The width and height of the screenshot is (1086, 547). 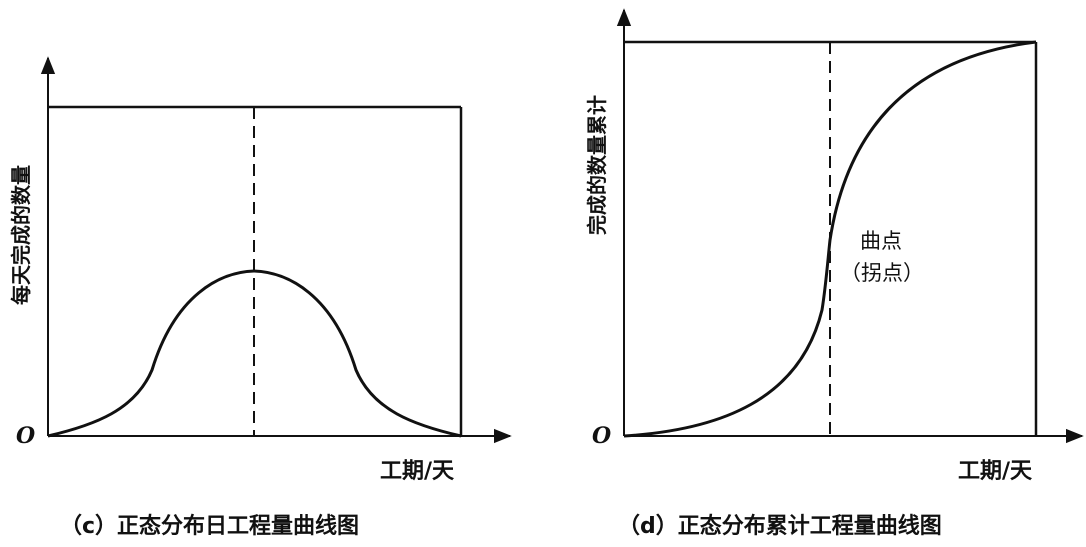 I want to click on panel-c-x-axis-label: 工期/天, so click(x=417, y=471).